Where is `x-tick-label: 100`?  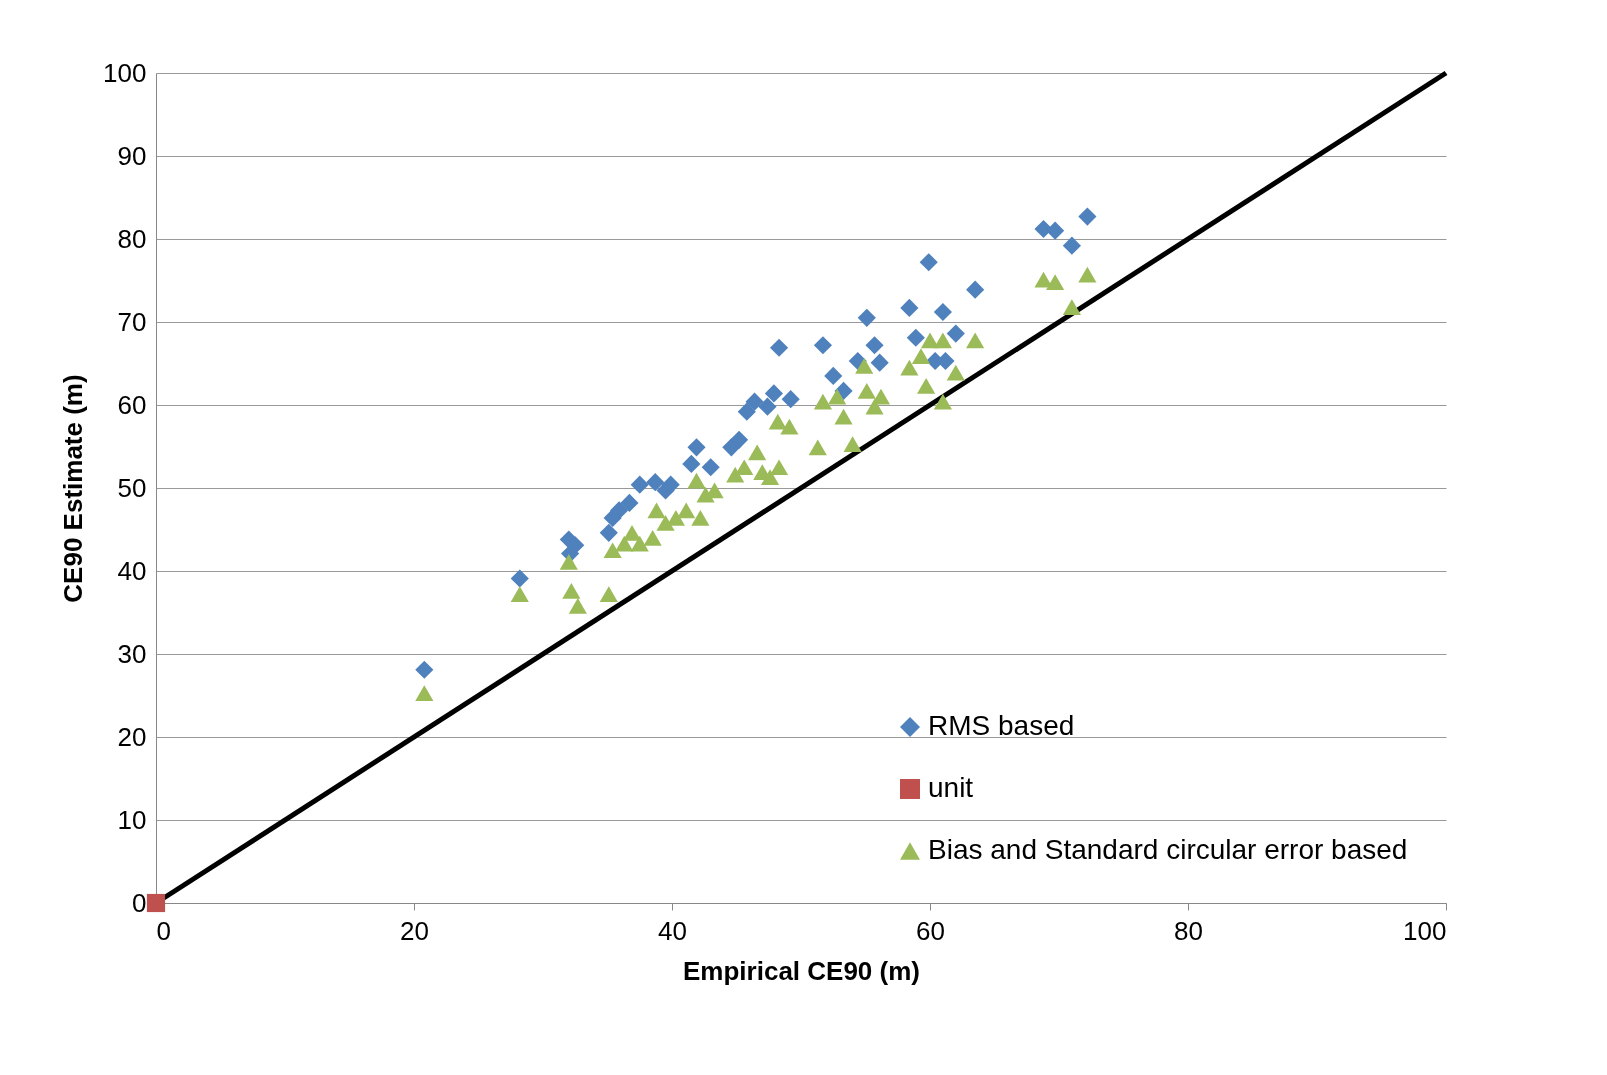
x-tick-label: 100 is located at coordinates (1425, 930).